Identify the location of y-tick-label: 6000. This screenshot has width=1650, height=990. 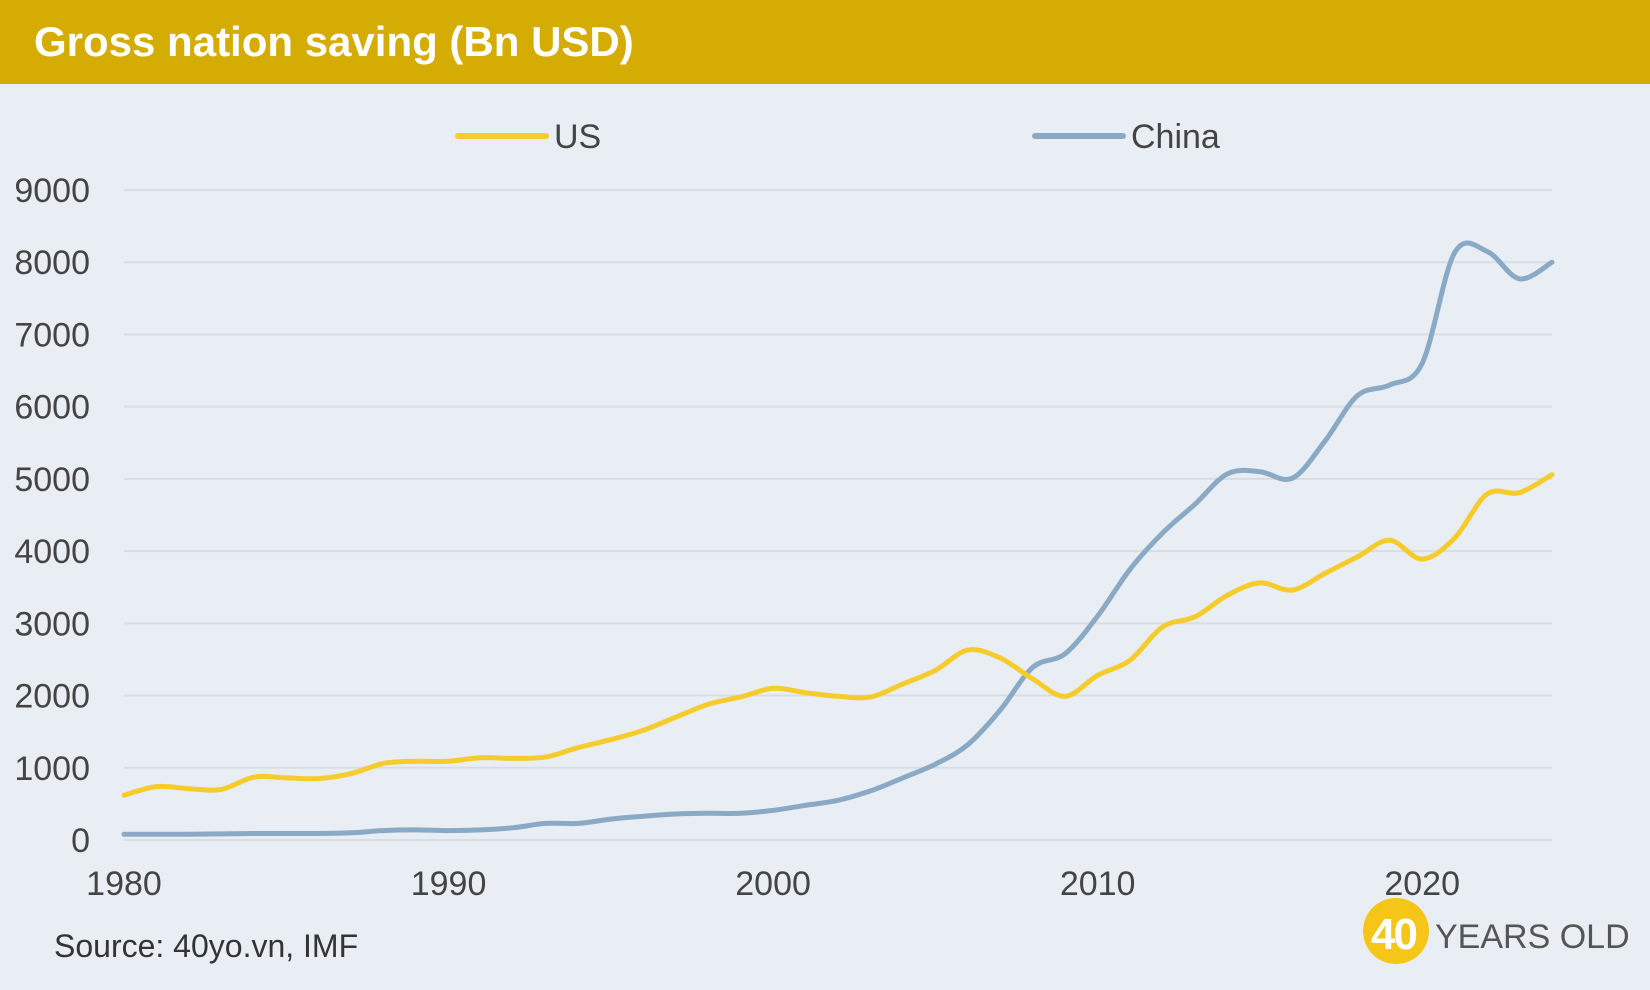
(52, 408).